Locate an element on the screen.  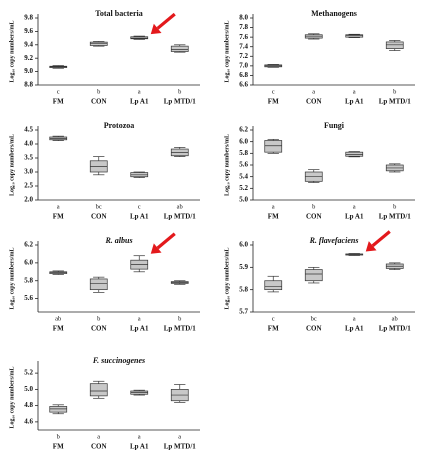
chart-title: Protozoa is located at coordinates (119, 125).